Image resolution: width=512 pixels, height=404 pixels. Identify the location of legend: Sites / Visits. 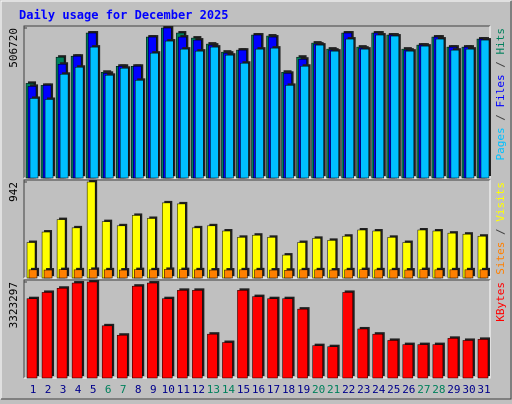
(500, 228).